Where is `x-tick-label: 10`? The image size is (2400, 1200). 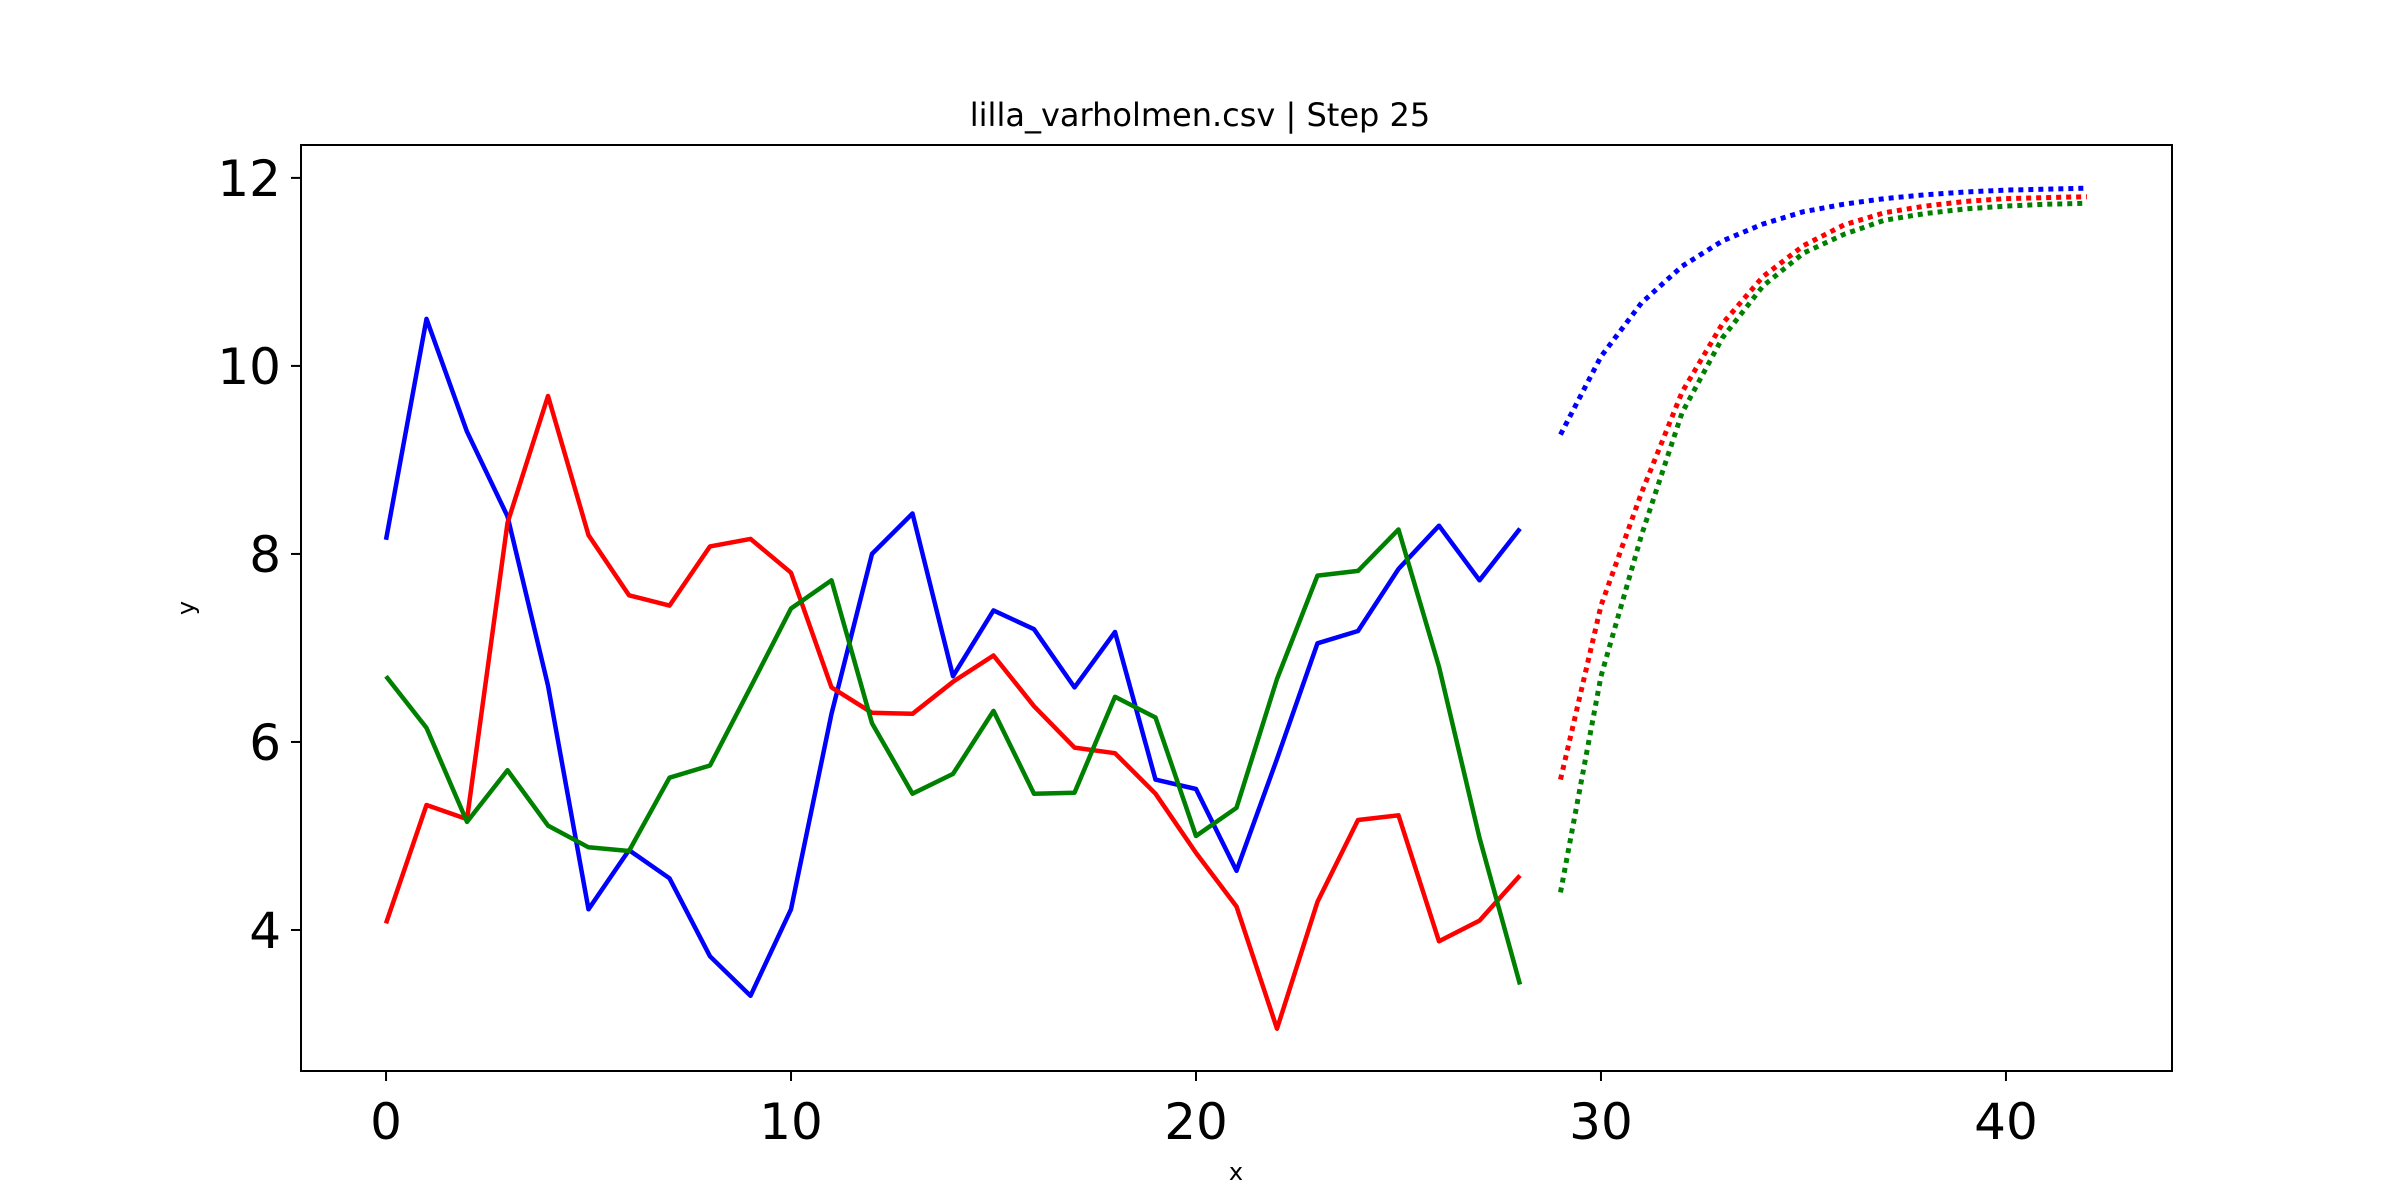
x-tick-label: 10 is located at coordinates (791, 1122).